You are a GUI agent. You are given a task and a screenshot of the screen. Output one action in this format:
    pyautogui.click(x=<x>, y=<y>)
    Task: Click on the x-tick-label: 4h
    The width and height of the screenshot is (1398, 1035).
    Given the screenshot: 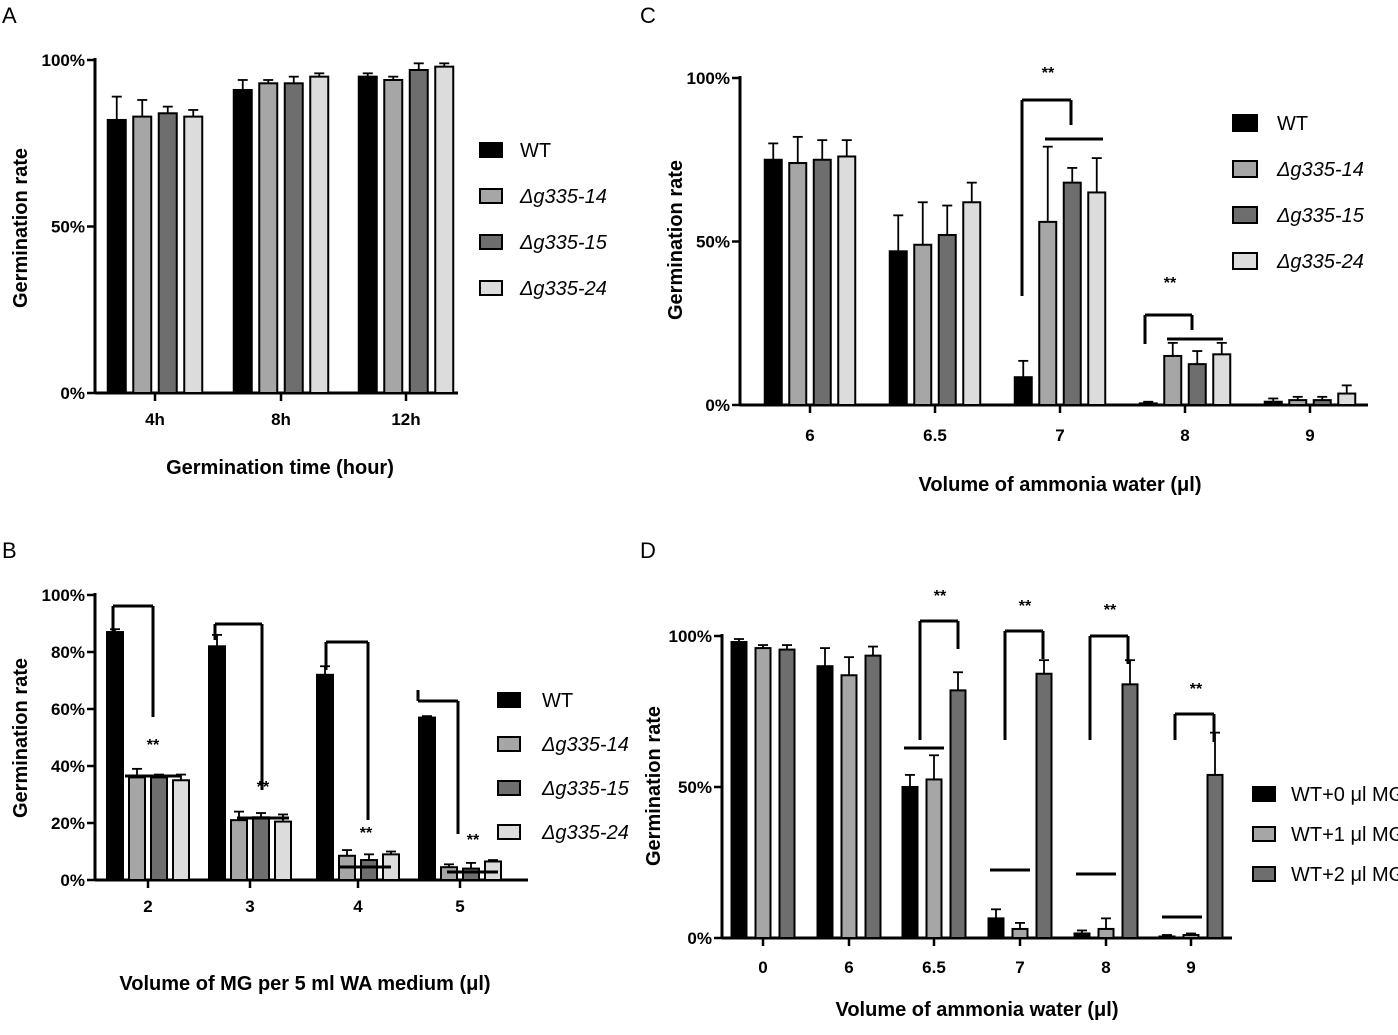 What is the action you would take?
    pyautogui.click(x=155, y=419)
    